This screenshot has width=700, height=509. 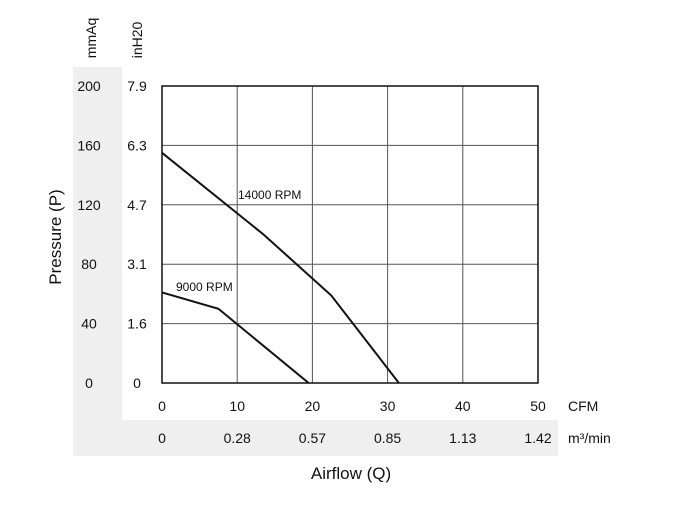 I want to click on x-tick-label-cfm: 50, so click(x=538, y=406).